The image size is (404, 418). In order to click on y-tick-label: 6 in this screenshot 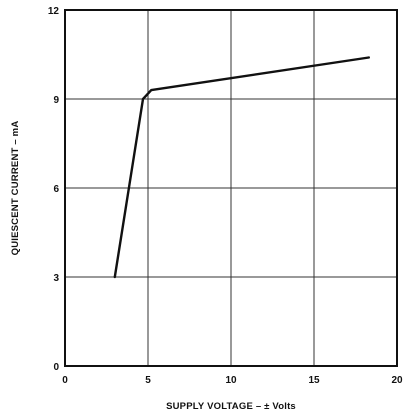, I will do `click(56, 189)`.